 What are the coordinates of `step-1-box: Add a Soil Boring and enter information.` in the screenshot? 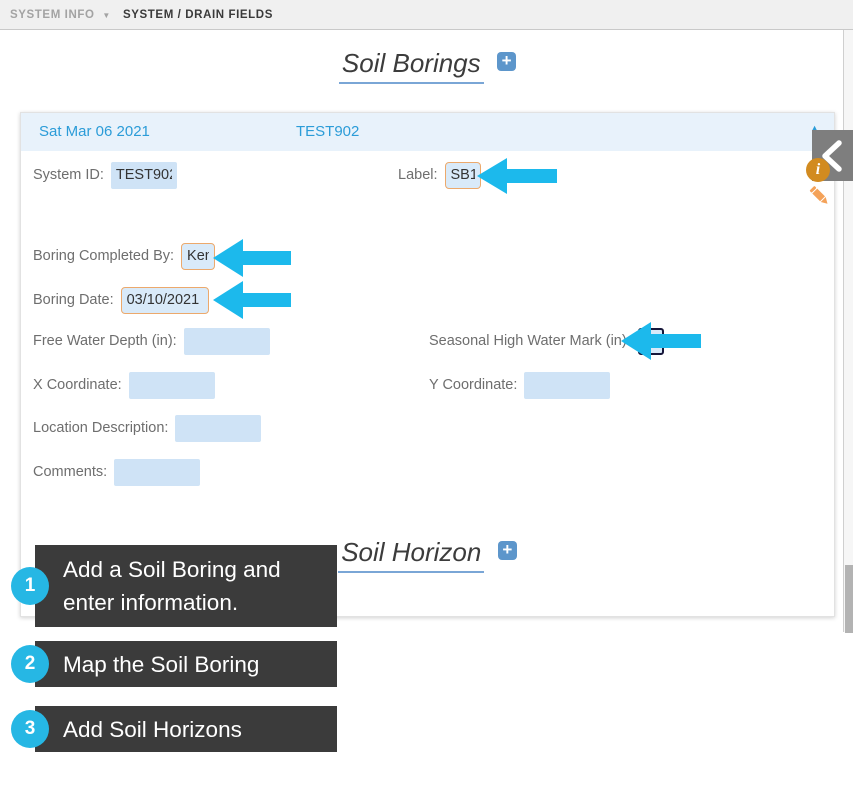 It's located at (186, 586).